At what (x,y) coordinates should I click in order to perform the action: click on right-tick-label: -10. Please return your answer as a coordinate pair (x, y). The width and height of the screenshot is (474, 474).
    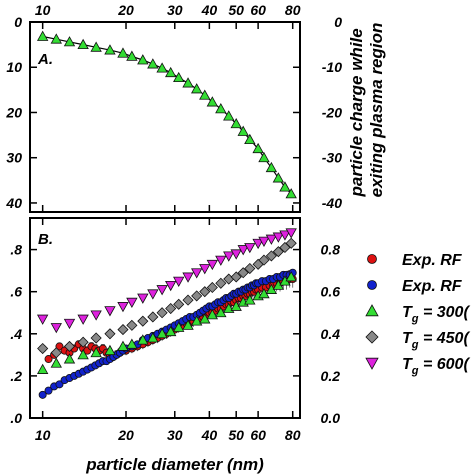
    Looking at the image, I should click on (332, 67).